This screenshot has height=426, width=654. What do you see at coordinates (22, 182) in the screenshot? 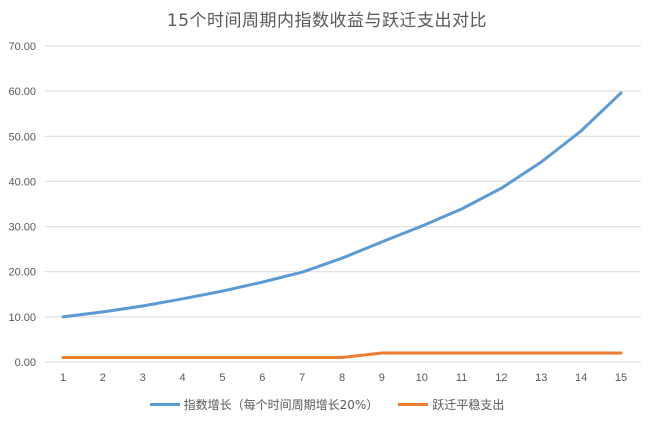
I see `y-tick-label: 40.00` at bounding box center [22, 182].